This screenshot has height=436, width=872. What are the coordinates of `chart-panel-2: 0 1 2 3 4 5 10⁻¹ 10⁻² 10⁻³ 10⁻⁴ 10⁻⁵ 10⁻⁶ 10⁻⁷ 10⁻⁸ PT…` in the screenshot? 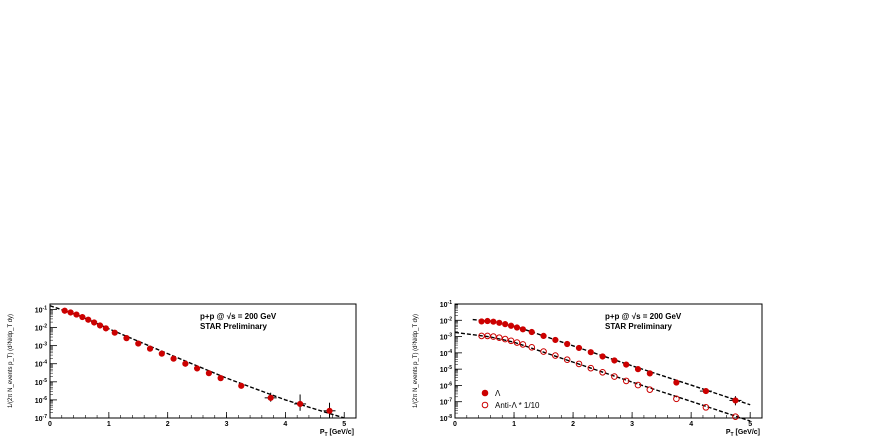 It's located at (588, 368).